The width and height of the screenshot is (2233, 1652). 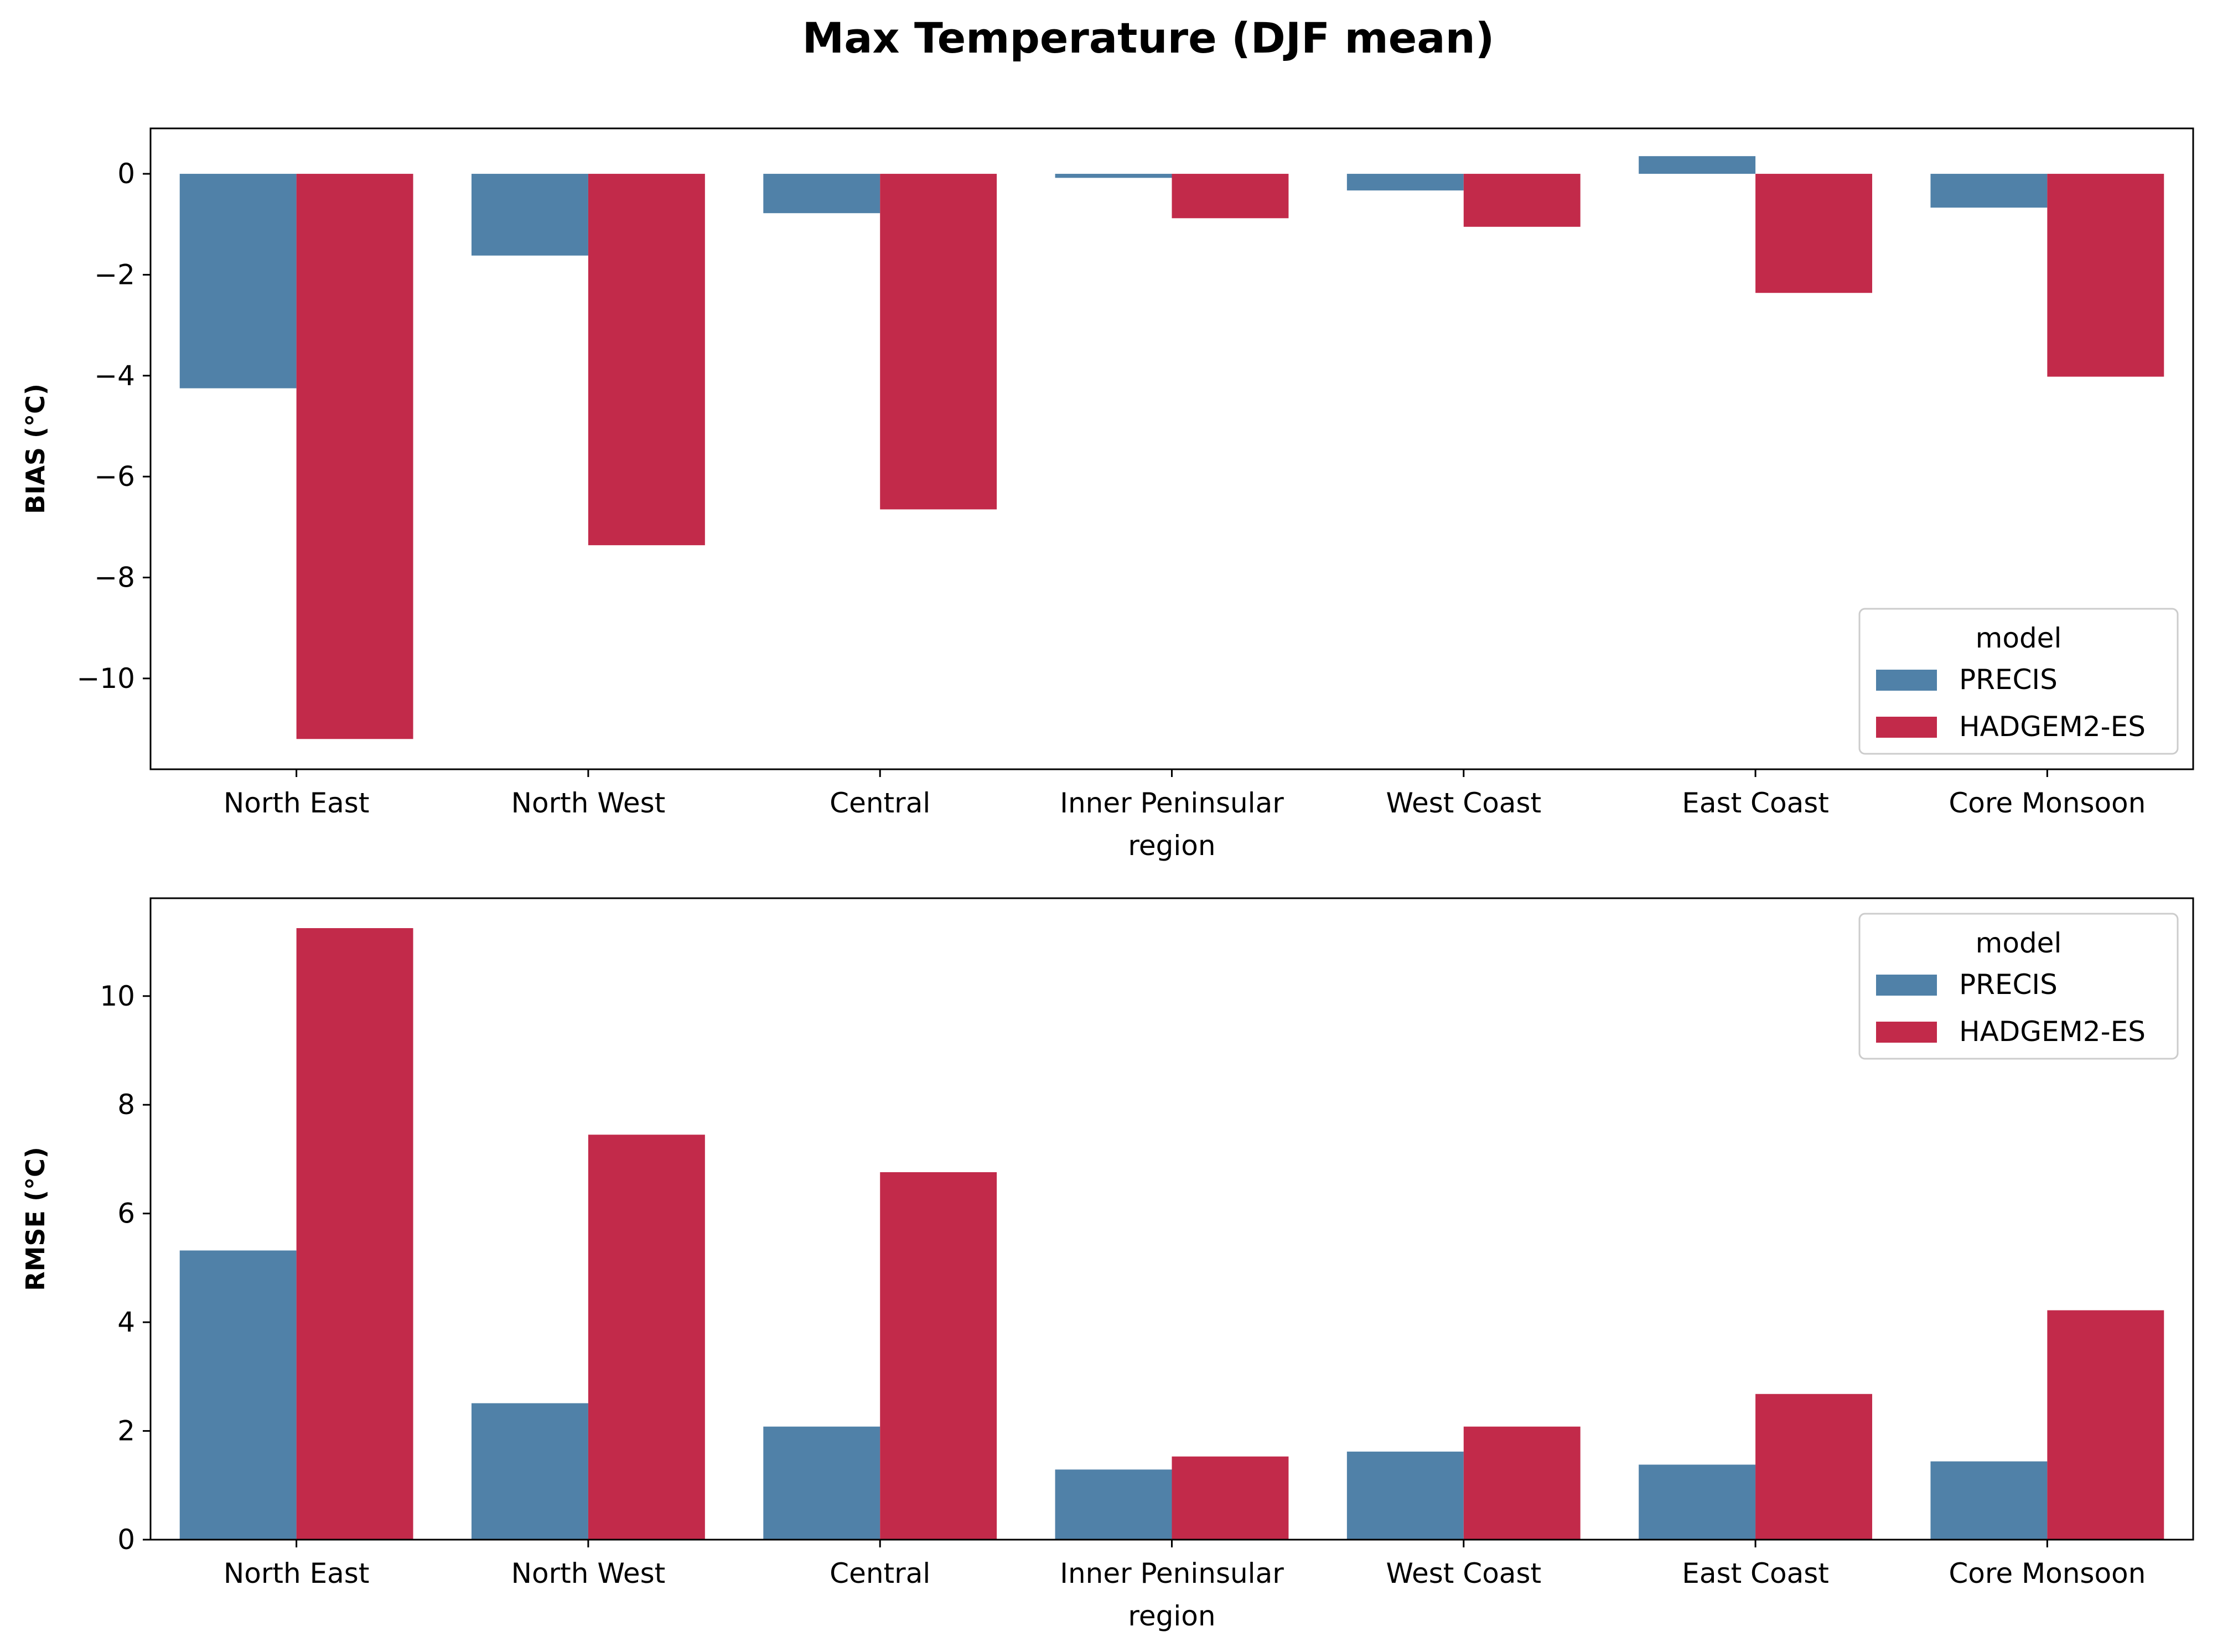 What do you see at coordinates (1906, 680) in the screenshot?
I see `bias-legend-swatch-precis` at bounding box center [1906, 680].